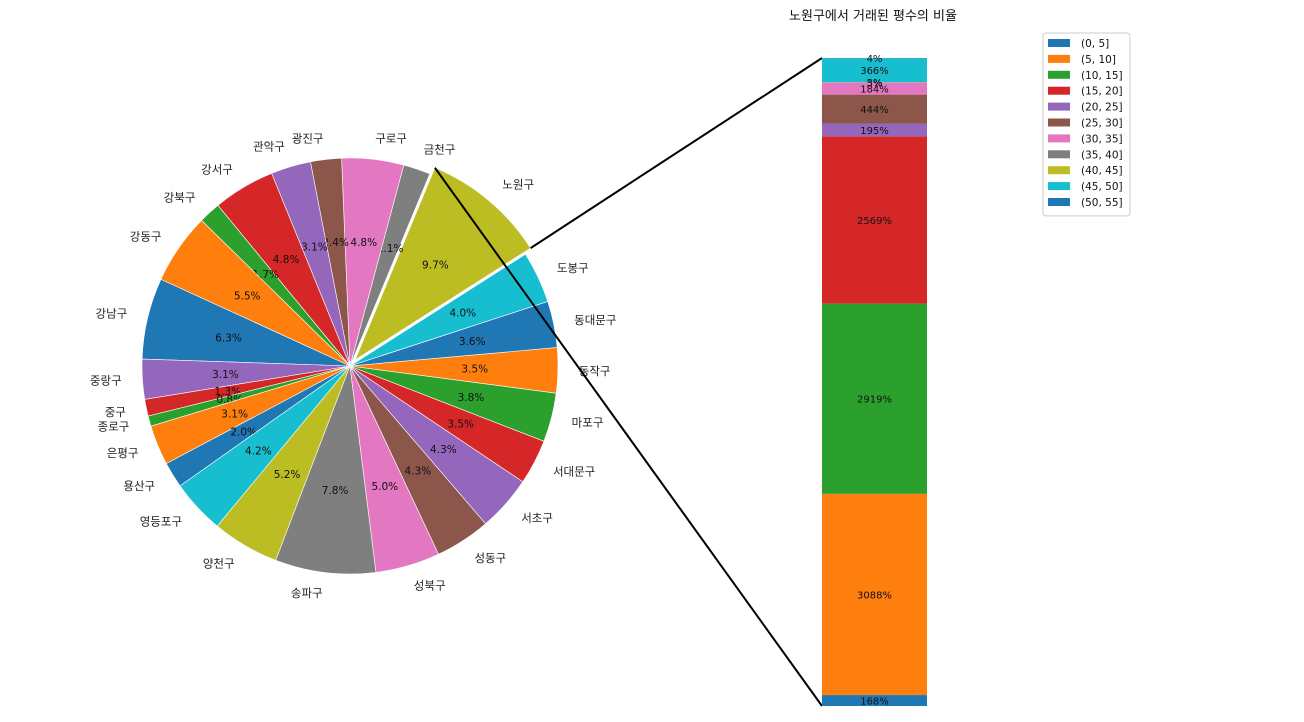 The image size is (1304, 722). Describe the element at coordinates (390, 249) in the screenshot. I see `pie-percent-label: 2.1%` at that location.